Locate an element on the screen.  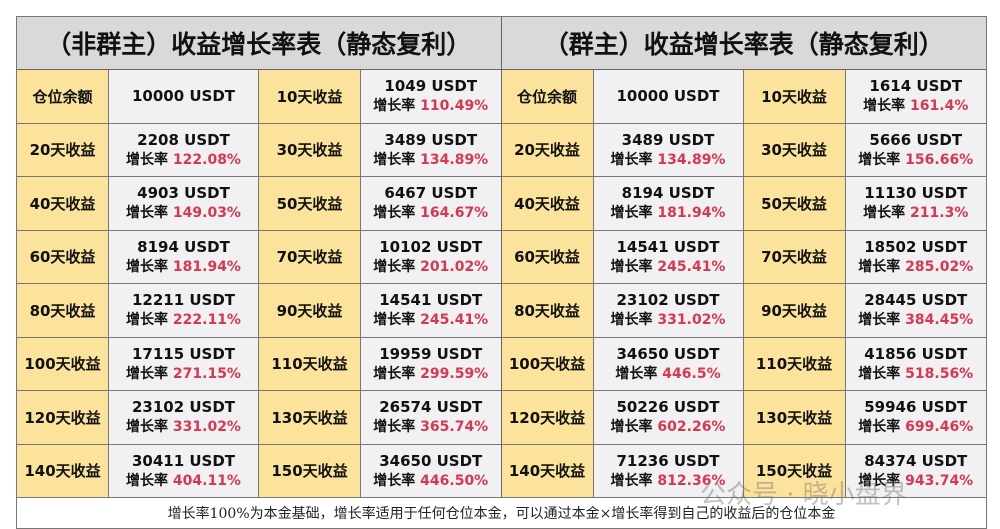
row-label: 150天收益 is located at coordinates (310, 470).